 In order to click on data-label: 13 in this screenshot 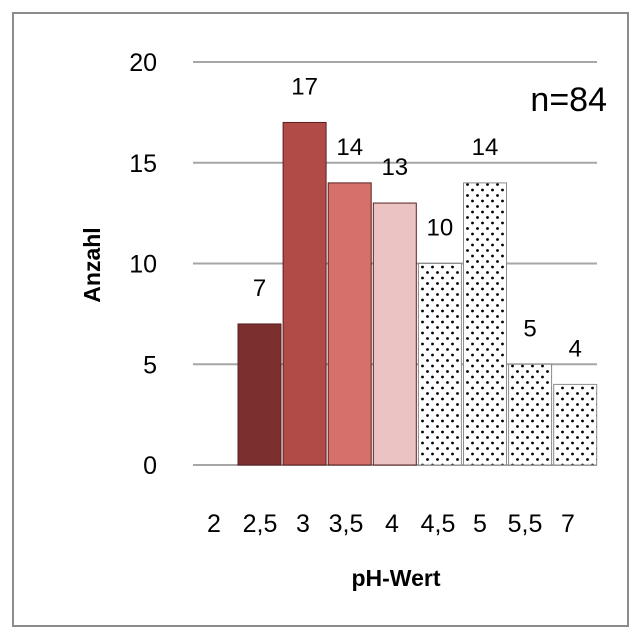, I will do `click(394, 167)`.